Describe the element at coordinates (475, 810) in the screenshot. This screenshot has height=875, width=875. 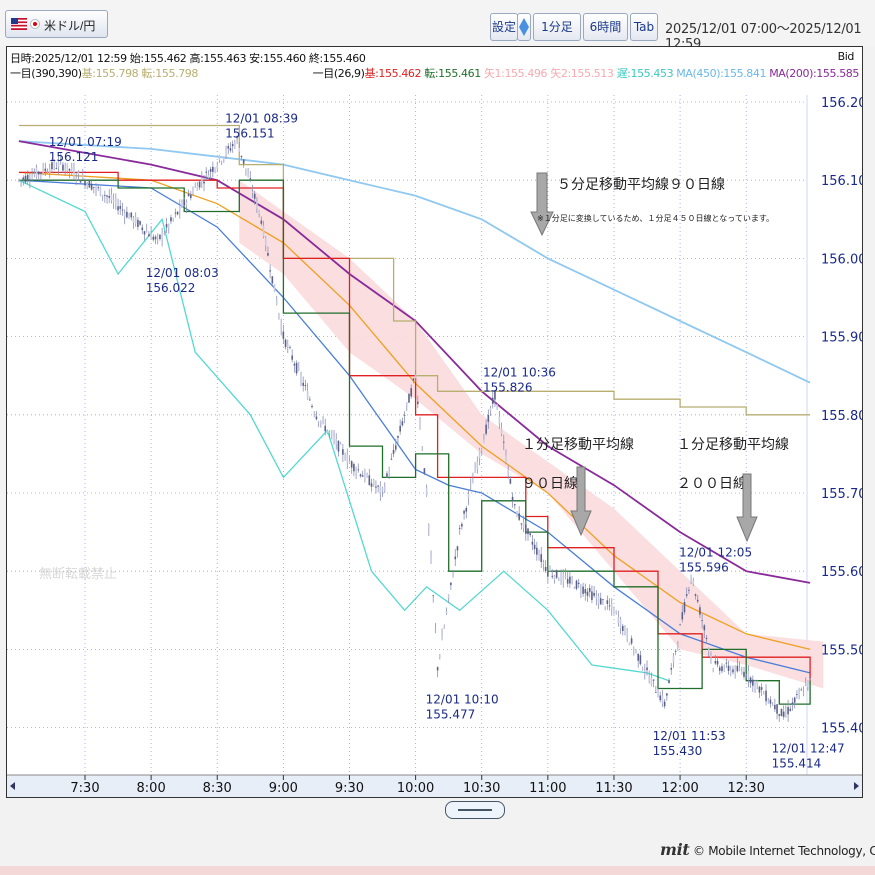
I see `scroll-handle` at that location.